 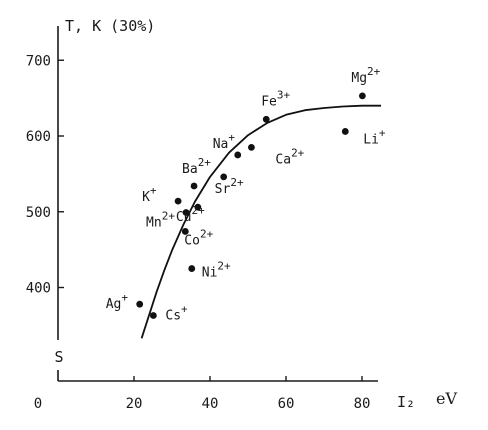 What do you see at coordinates (38, 61) in the screenshot?
I see `y-tick-label: 700` at bounding box center [38, 61].